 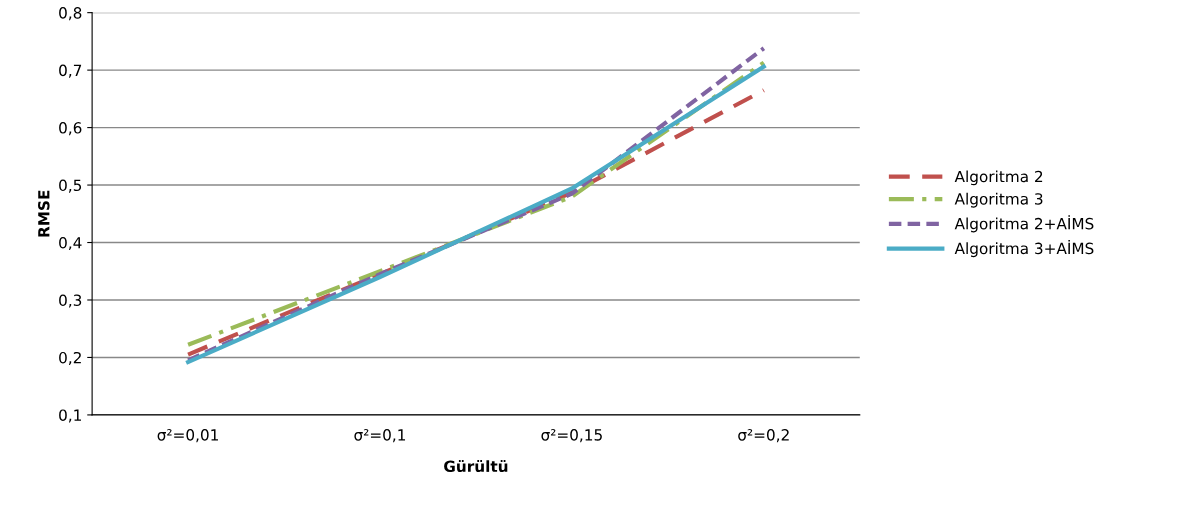 I want to click on legend-label: Algoritma 2+AİMS, so click(x=1024, y=224).